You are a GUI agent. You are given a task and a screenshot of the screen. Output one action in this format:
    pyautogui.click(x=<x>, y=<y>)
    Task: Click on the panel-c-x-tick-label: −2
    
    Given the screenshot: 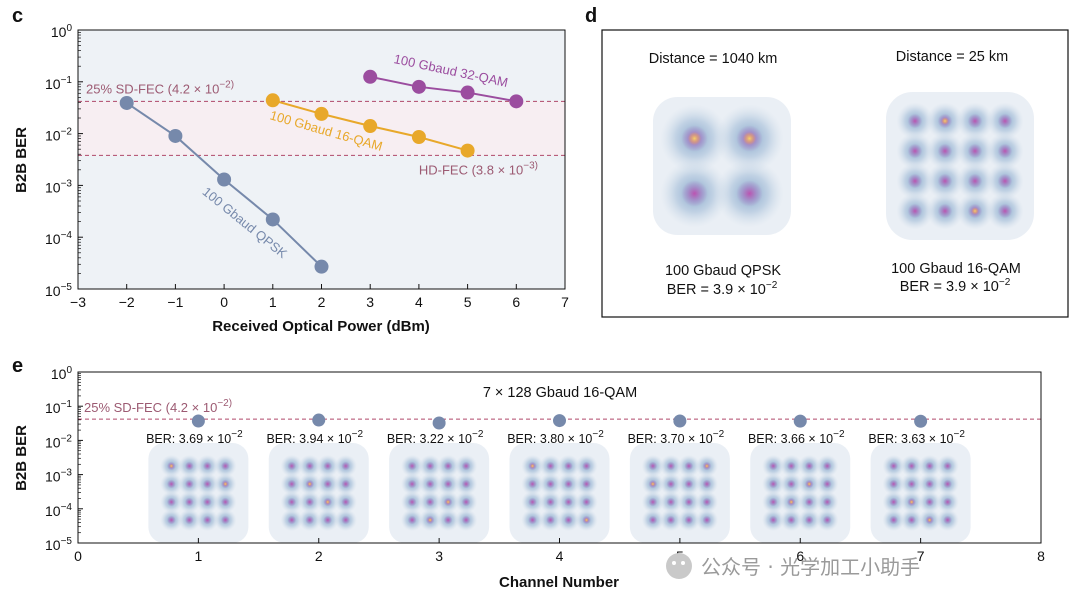 What is the action you would take?
    pyautogui.click(x=127, y=302)
    